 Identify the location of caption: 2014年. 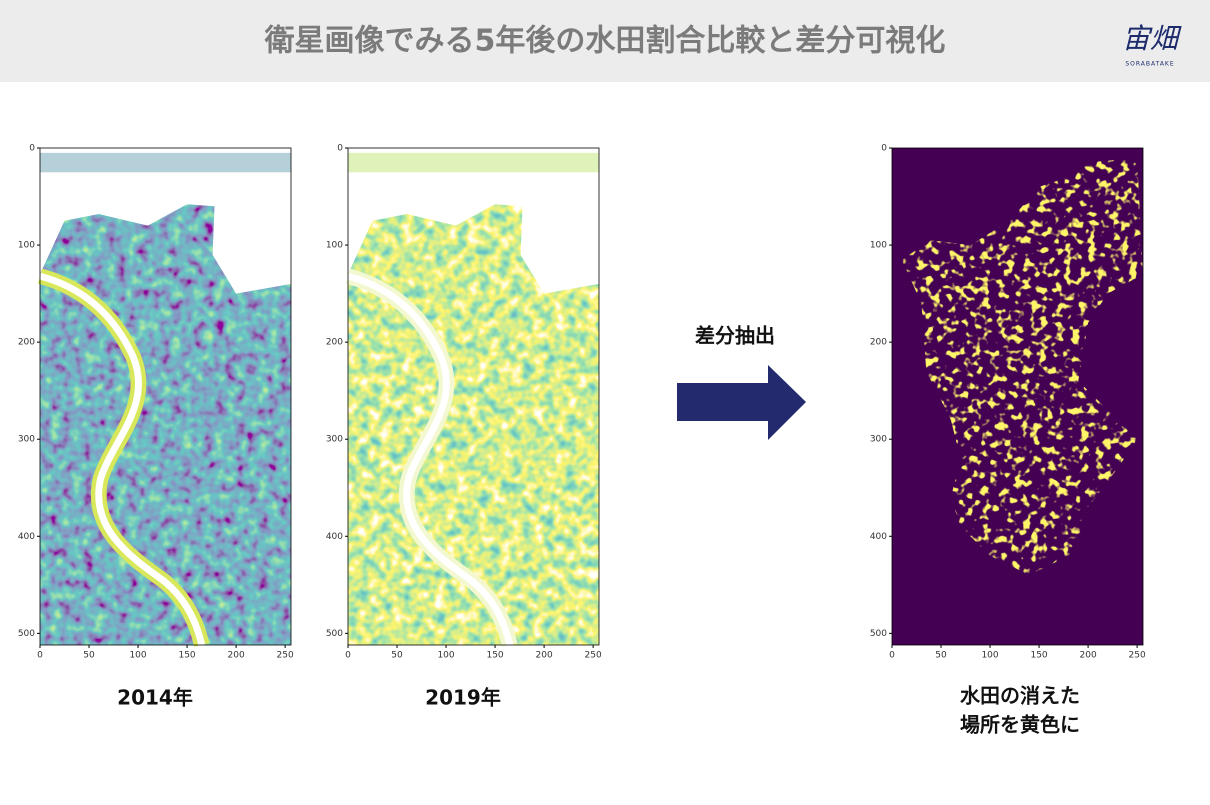
(155, 698).